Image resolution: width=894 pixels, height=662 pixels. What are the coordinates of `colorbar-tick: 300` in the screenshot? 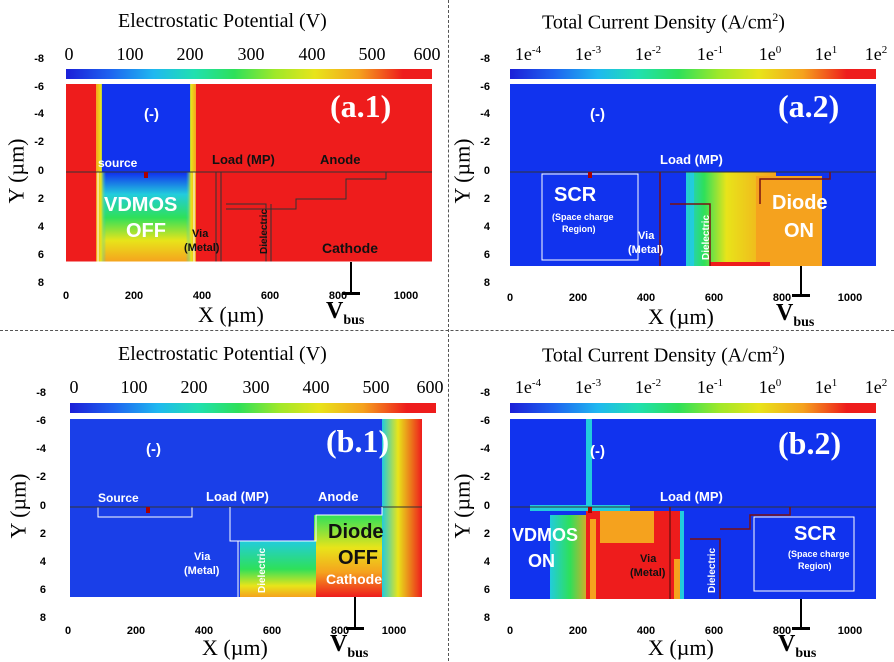 It's located at (256, 387).